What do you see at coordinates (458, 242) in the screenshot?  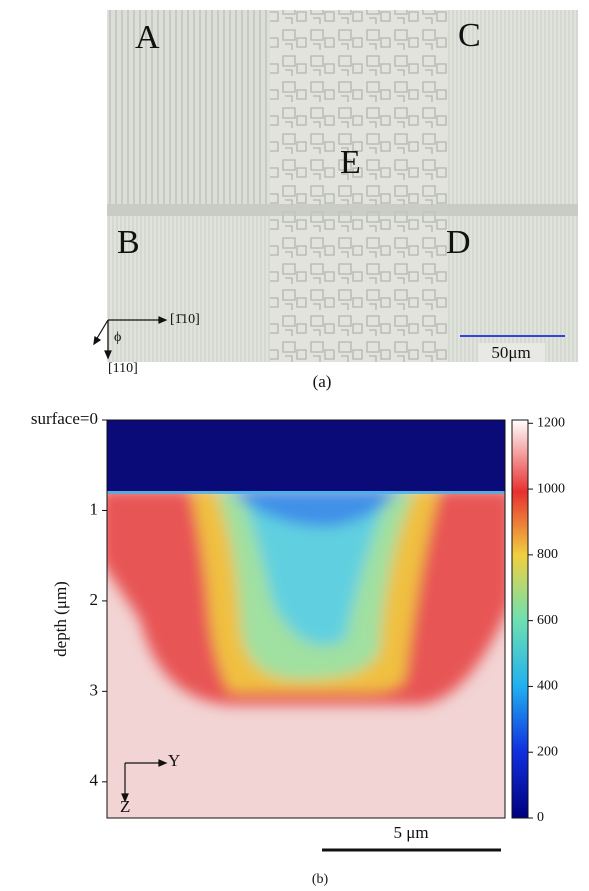 I see `region-label: D` at bounding box center [458, 242].